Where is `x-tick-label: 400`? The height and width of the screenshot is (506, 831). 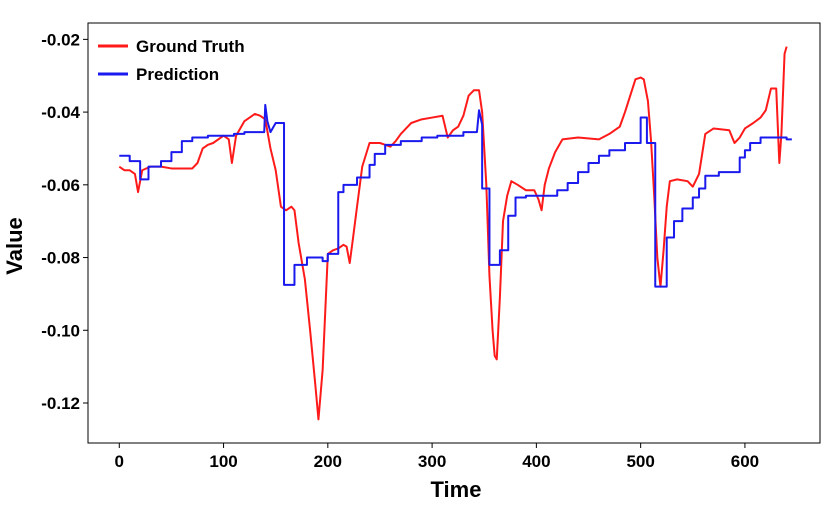
x-tick-label: 400 is located at coordinates (536, 461).